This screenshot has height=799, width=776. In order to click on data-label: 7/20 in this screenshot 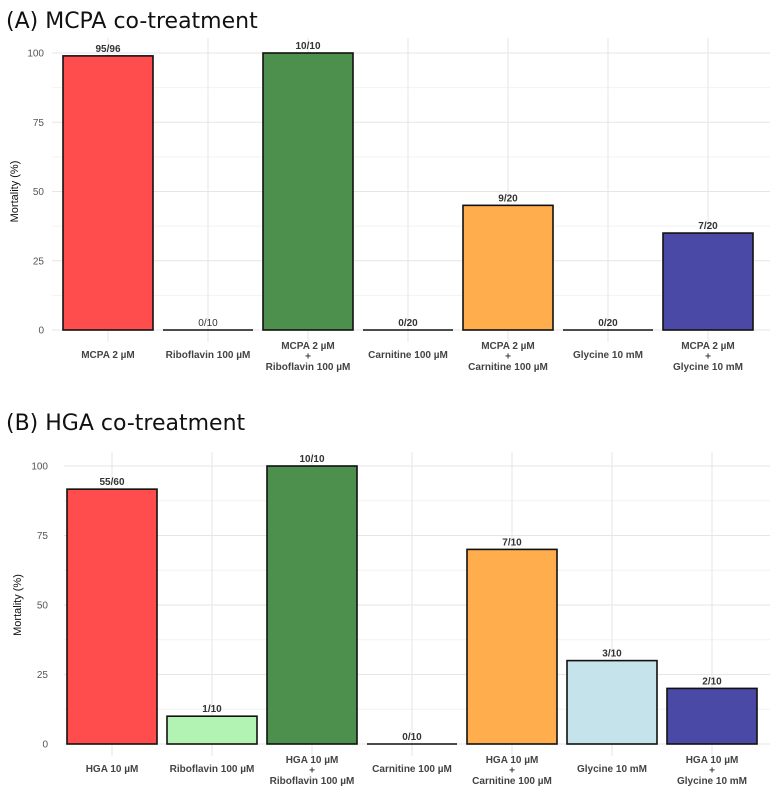, I will do `click(708, 226)`.